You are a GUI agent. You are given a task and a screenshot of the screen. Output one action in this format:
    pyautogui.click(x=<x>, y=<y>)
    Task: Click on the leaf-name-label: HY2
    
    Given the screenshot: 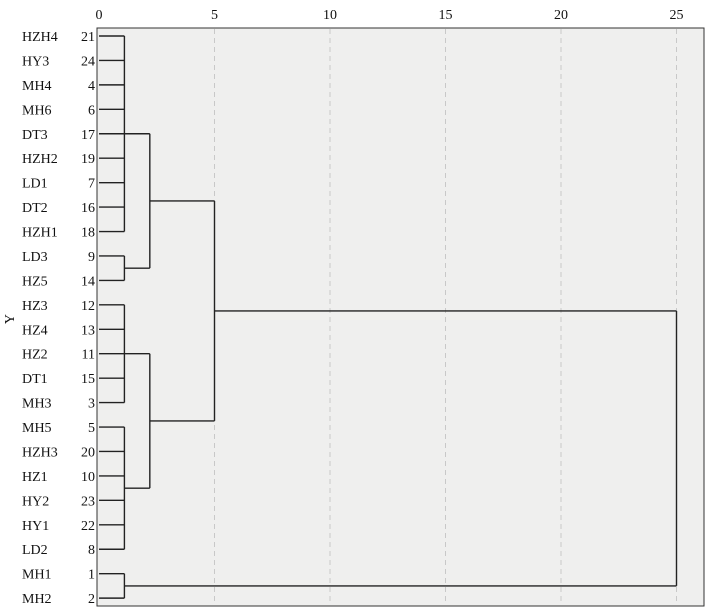 What is the action you would take?
    pyautogui.click(x=35, y=501)
    